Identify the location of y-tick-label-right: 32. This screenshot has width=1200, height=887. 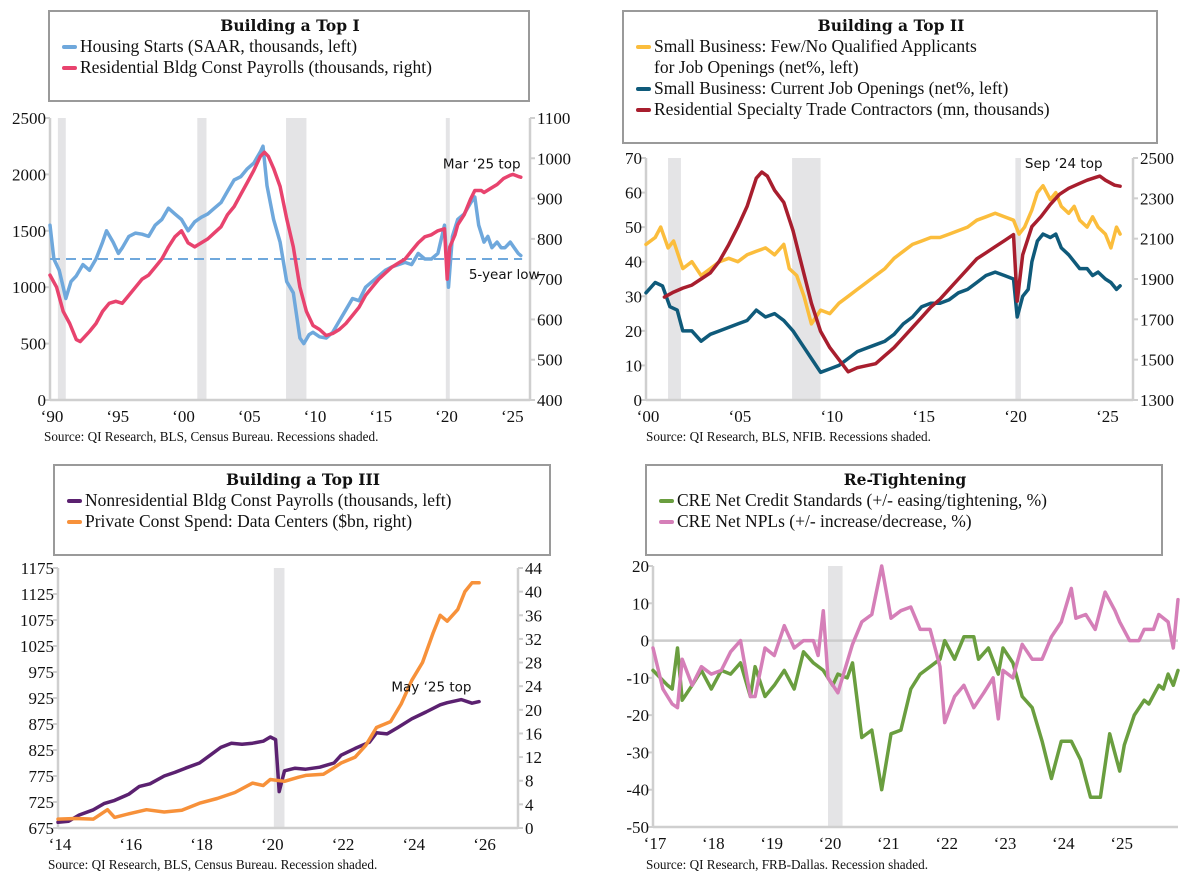
(533, 639).